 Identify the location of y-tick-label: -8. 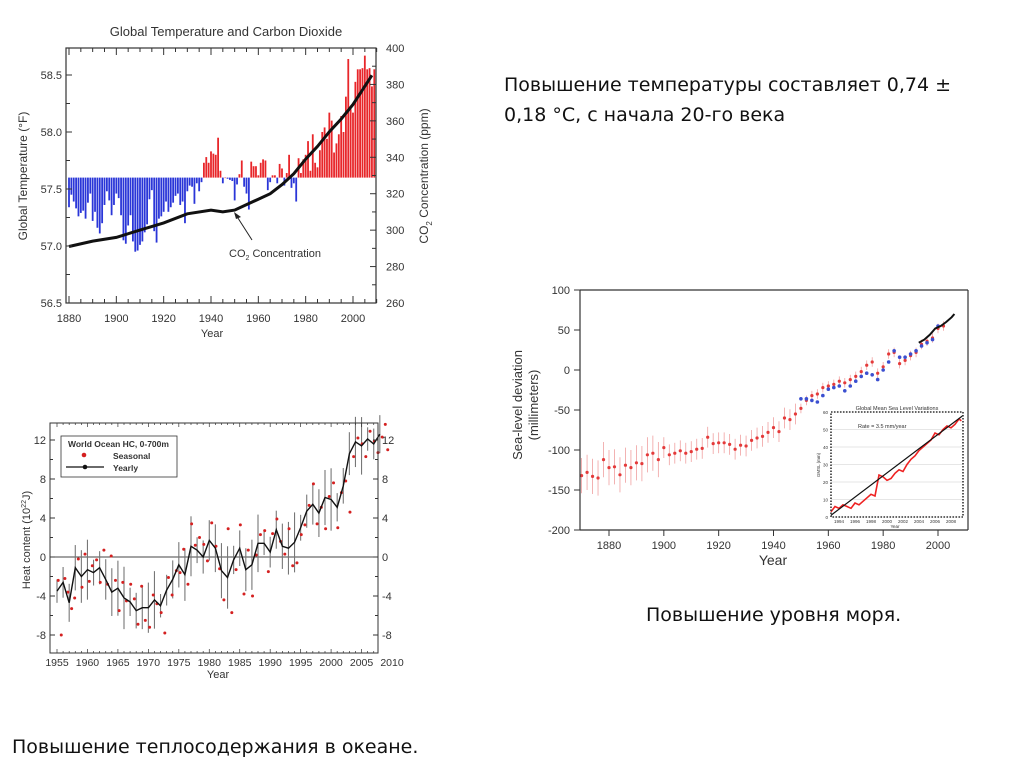
(41, 636).